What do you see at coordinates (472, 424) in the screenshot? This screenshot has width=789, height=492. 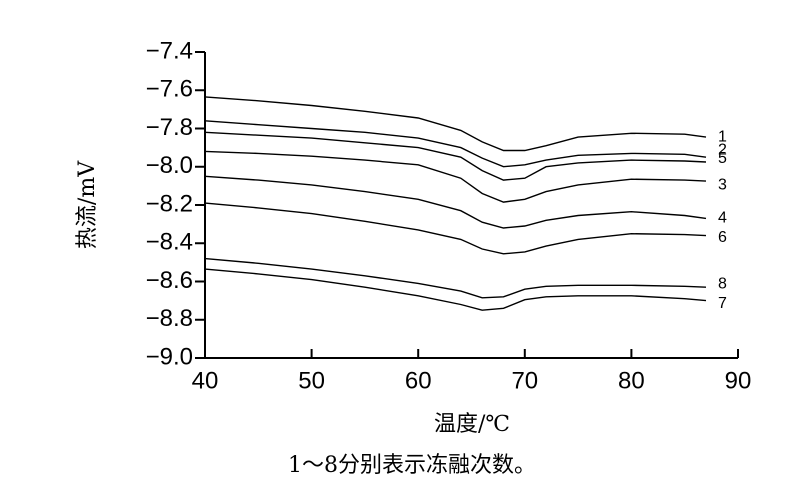 I see `x-axis-label: 温度/℃` at bounding box center [472, 424].